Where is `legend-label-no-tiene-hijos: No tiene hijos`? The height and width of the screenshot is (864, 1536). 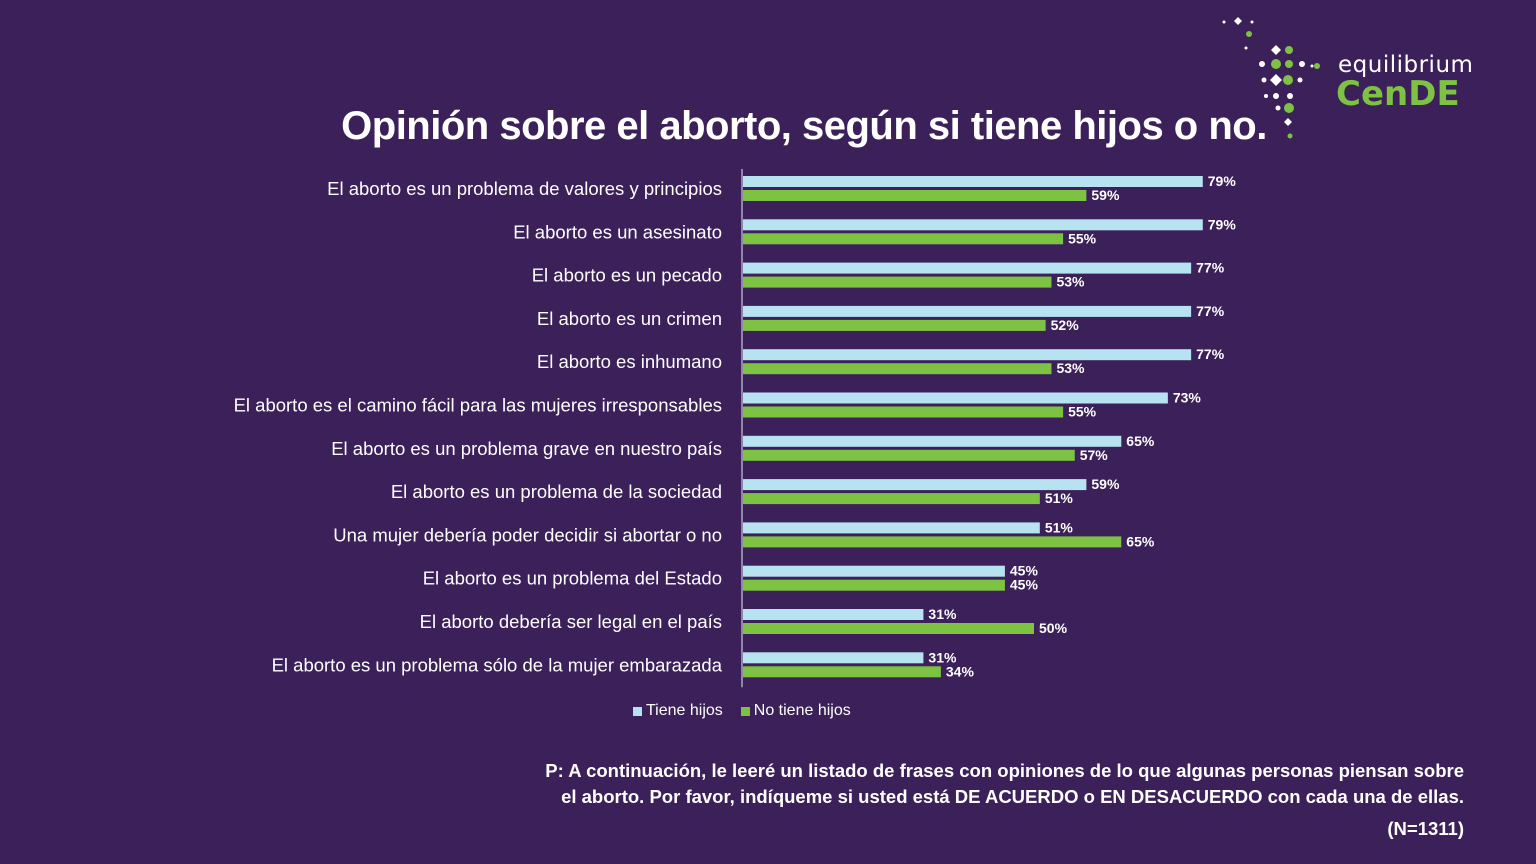 legend-label-no-tiene-hijos: No tiene hijos is located at coordinates (802, 710).